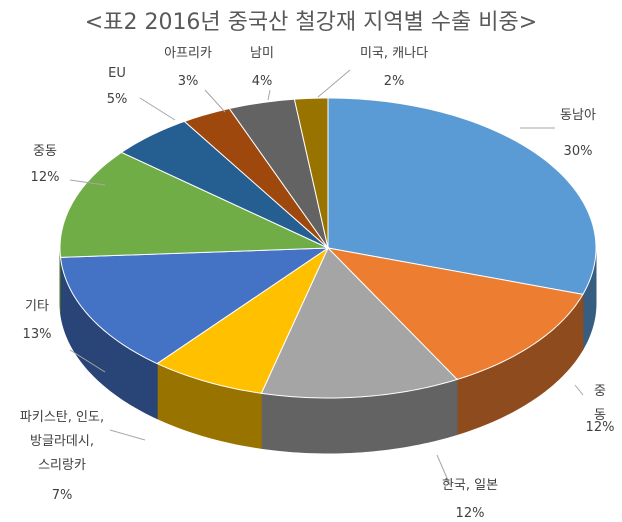 This screenshot has height=522, width=622. What do you see at coordinates (394, 53) in the screenshot?
I see `category-label: 미국, 캐나다` at bounding box center [394, 53].